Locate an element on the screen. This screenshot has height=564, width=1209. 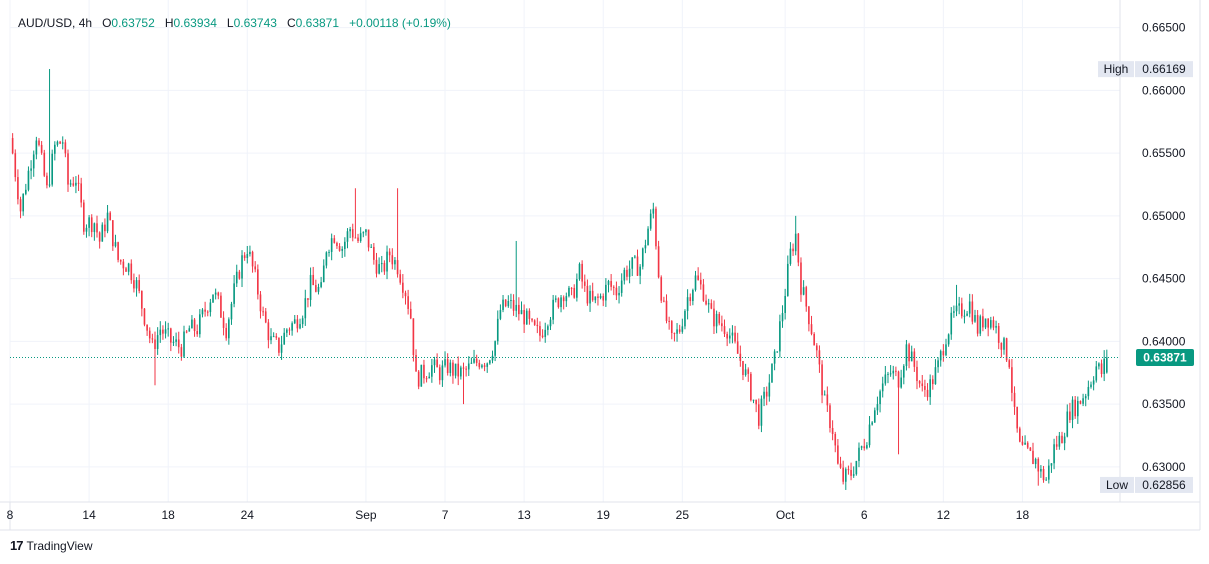
tradingview-logo: 17 TradingView is located at coordinates (51, 545).